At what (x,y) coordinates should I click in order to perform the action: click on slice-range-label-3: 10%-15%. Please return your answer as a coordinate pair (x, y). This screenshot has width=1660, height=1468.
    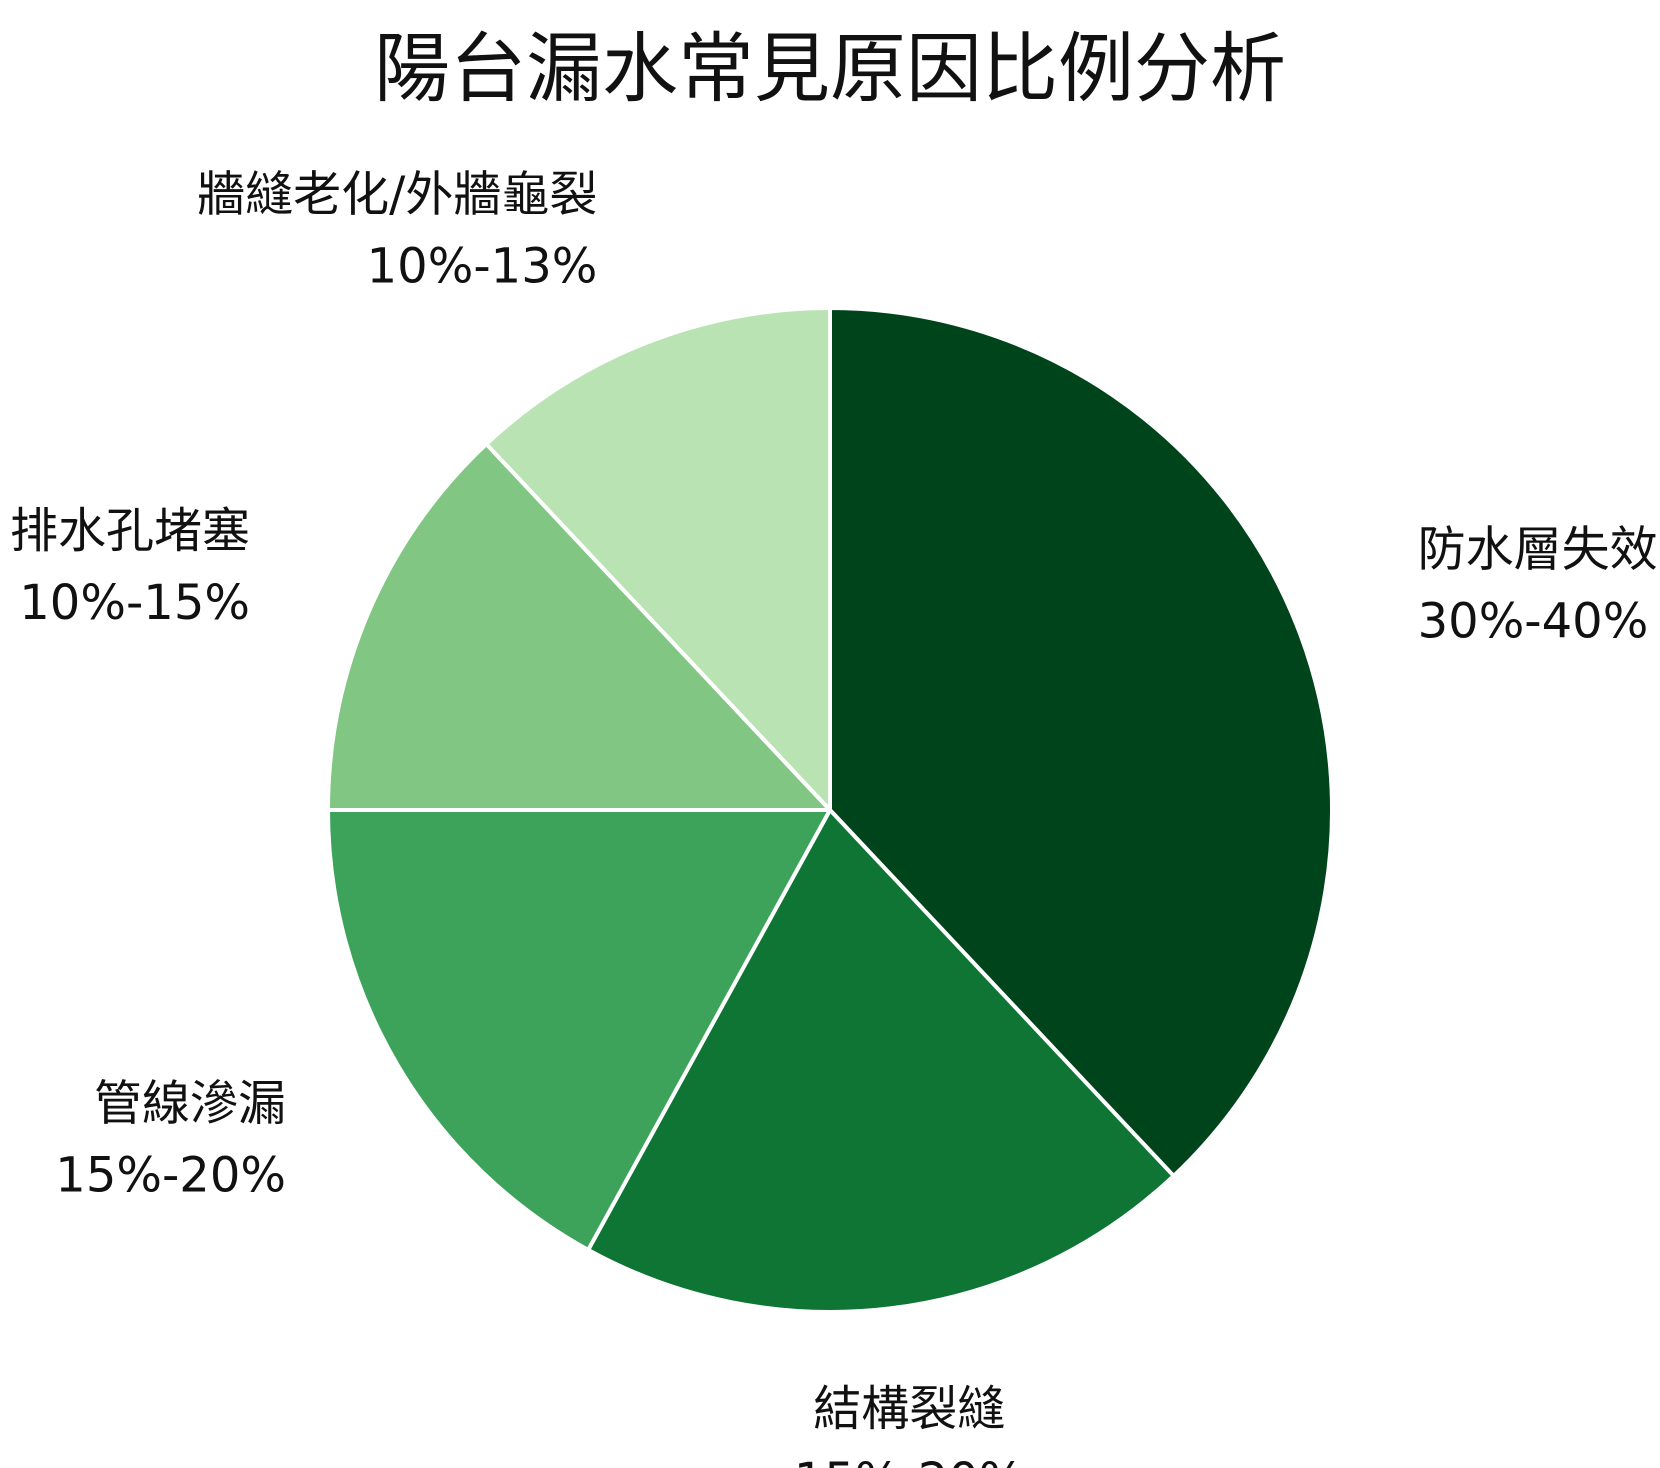
    Looking at the image, I should click on (134, 603).